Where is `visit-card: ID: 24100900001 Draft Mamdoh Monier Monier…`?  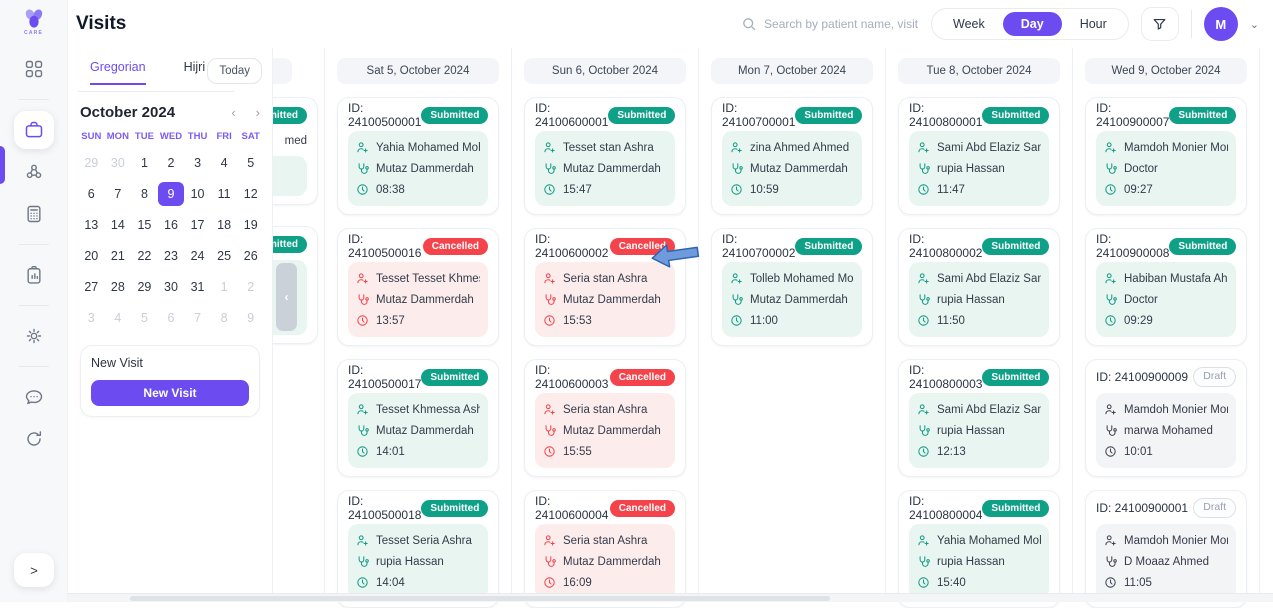
visit-card: ID: 24100900001 Draft Mamdoh Monier Monier… is located at coordinates (1166, 549).